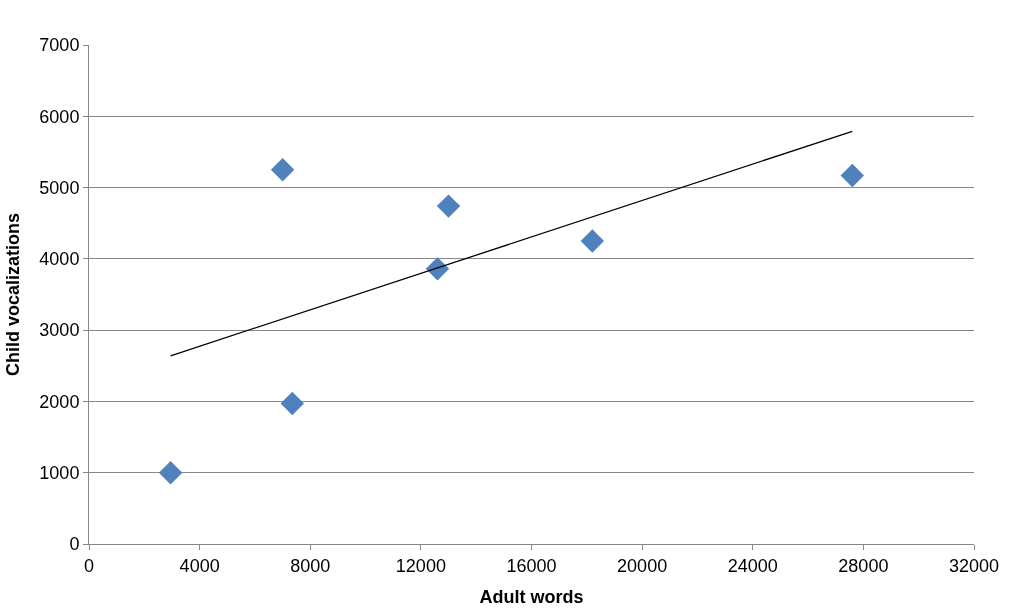  Describe the element at coordinates (74, 544) in the screenshot. I see `y-tick-label: 0` at that location.